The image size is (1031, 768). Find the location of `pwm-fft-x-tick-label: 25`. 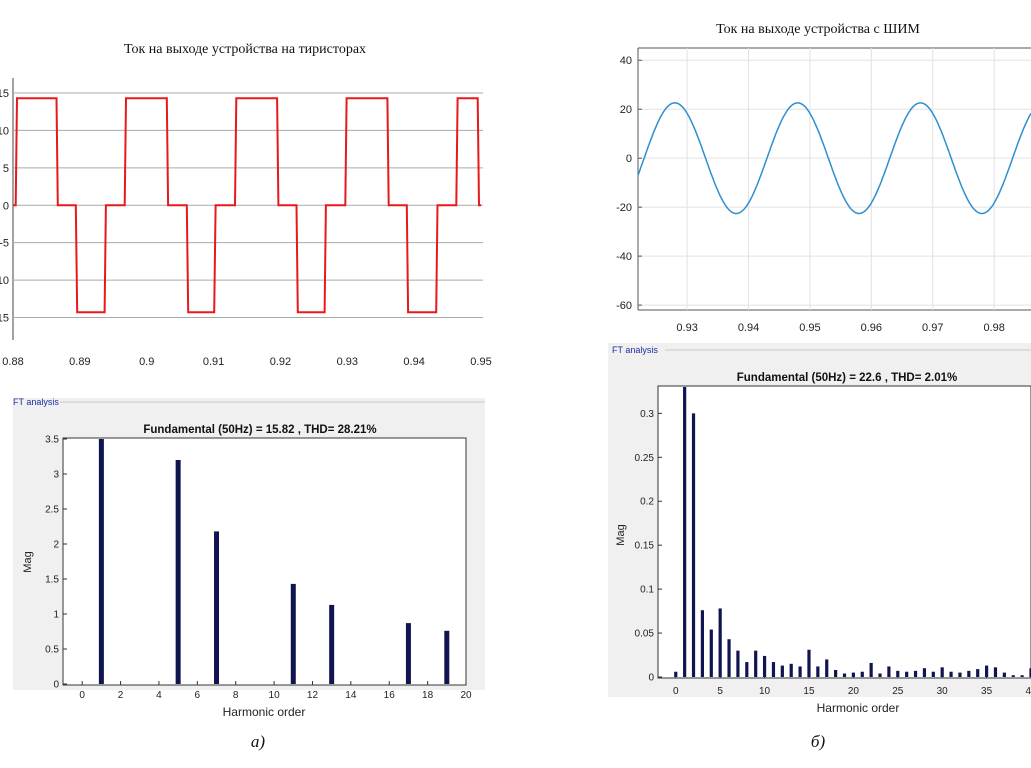

pwm-fft-x-tick-label: 25 is located at coordinates (898, 691).